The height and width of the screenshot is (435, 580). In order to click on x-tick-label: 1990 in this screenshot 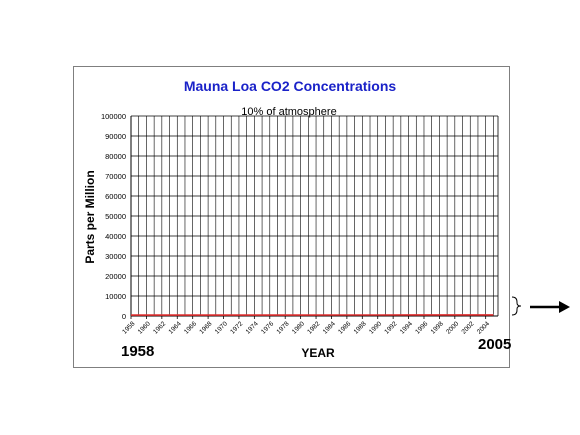, I will do `click(375, 327)`.